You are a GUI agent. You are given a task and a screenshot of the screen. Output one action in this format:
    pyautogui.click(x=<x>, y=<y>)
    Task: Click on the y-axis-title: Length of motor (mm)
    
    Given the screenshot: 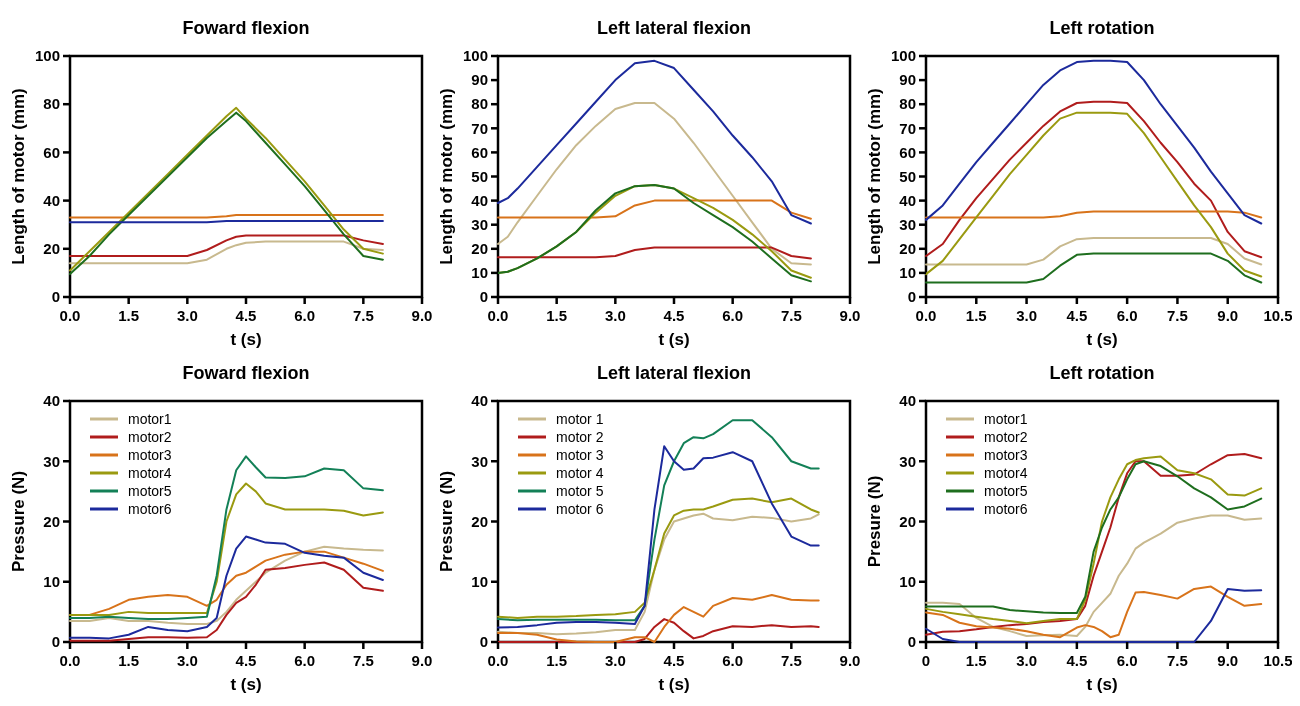 What is the action you would take?
    pyautogui.click(x=18, y=176)
    